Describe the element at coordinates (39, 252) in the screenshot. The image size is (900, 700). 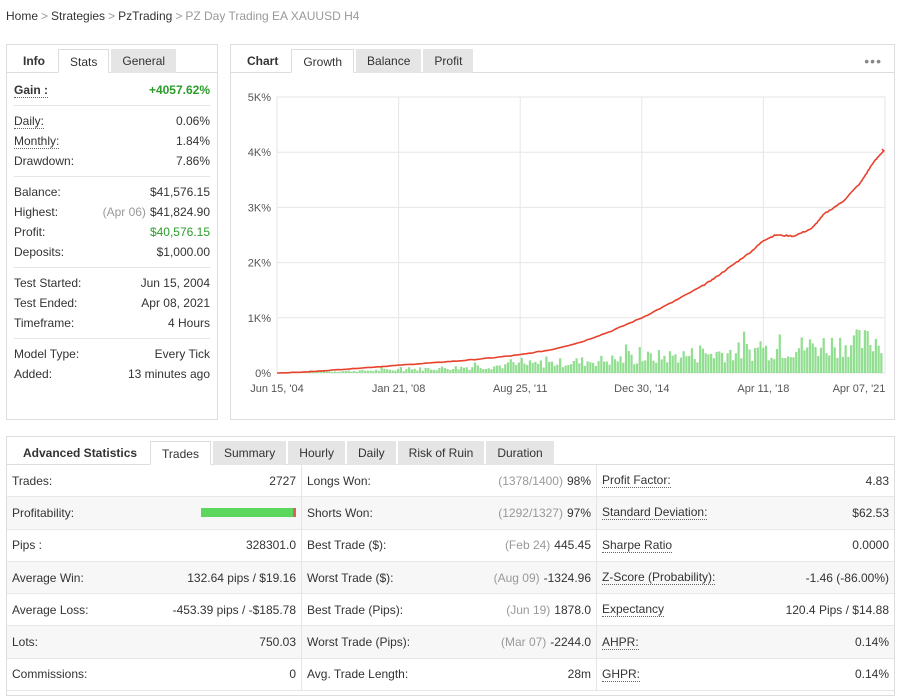
I see `deposits-label: Deposits:` at that location.